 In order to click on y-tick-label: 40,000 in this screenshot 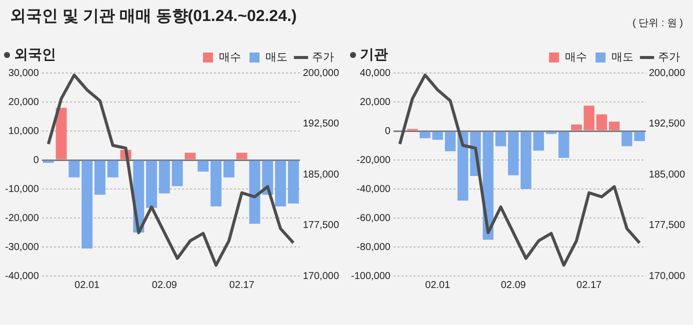, I will do `click(375, 73)`.